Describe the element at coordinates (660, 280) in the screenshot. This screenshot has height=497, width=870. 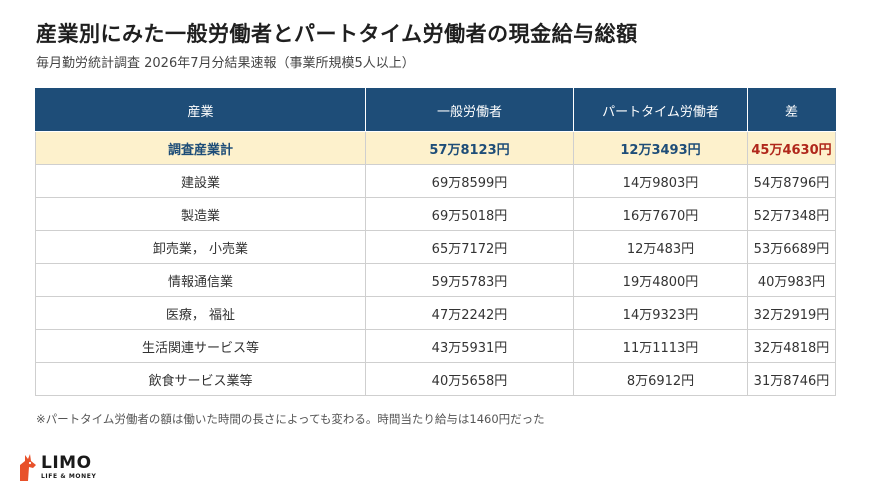
I see `cell-parttime: 19万4800円` at that location.